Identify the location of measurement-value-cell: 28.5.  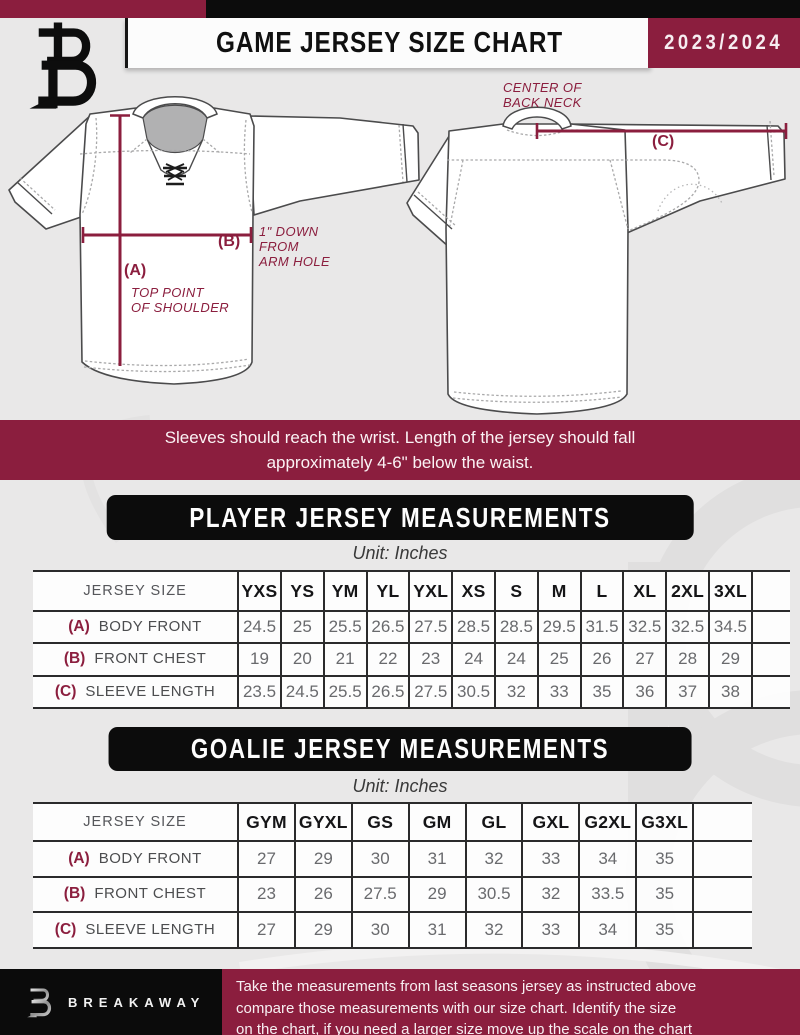
(473, 627).